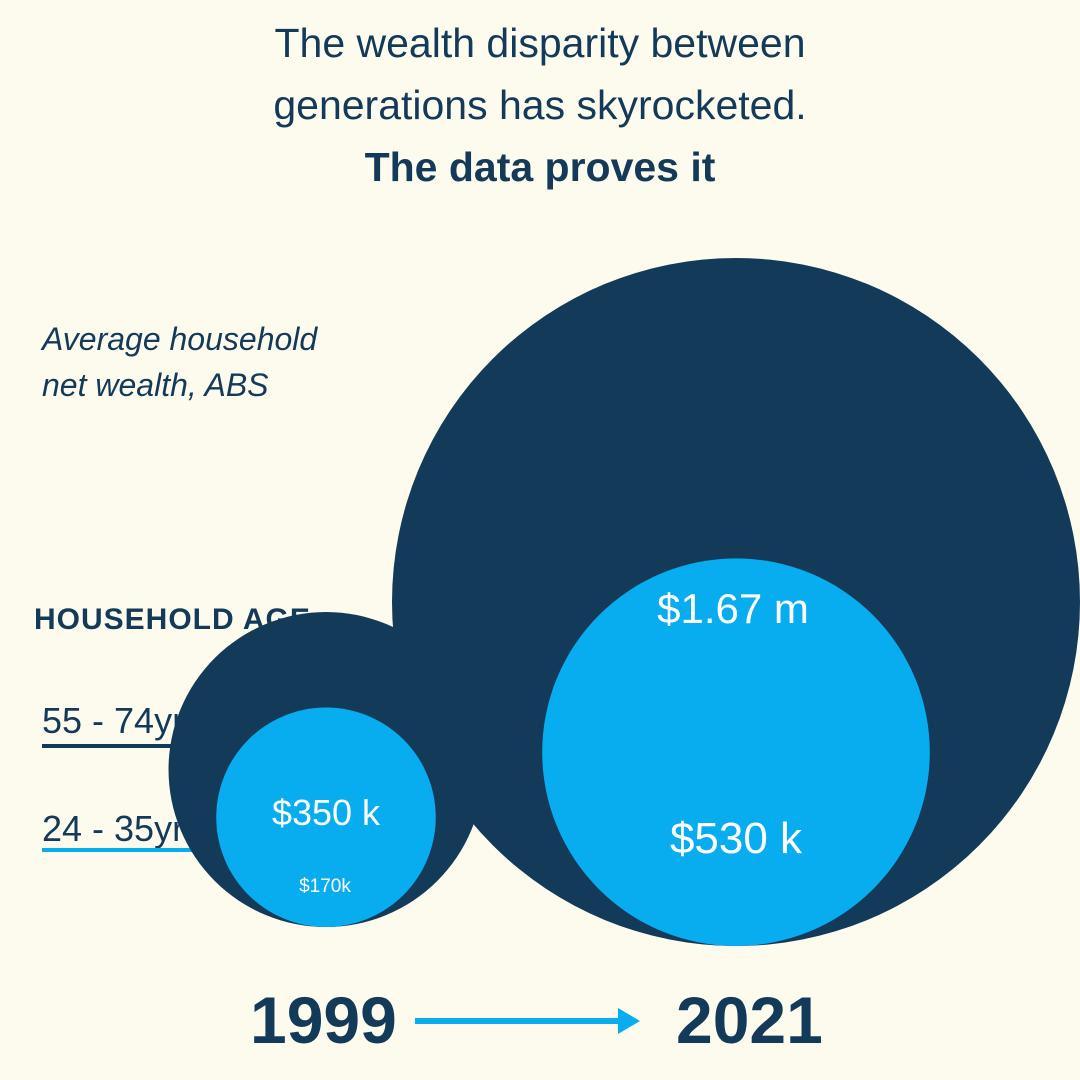 The image size is (1080, 1080). What do you see at coordinates (180, 339) in the screenshot?
I see `subtitle-line-1: Average household` at bounding box center [180, 339].